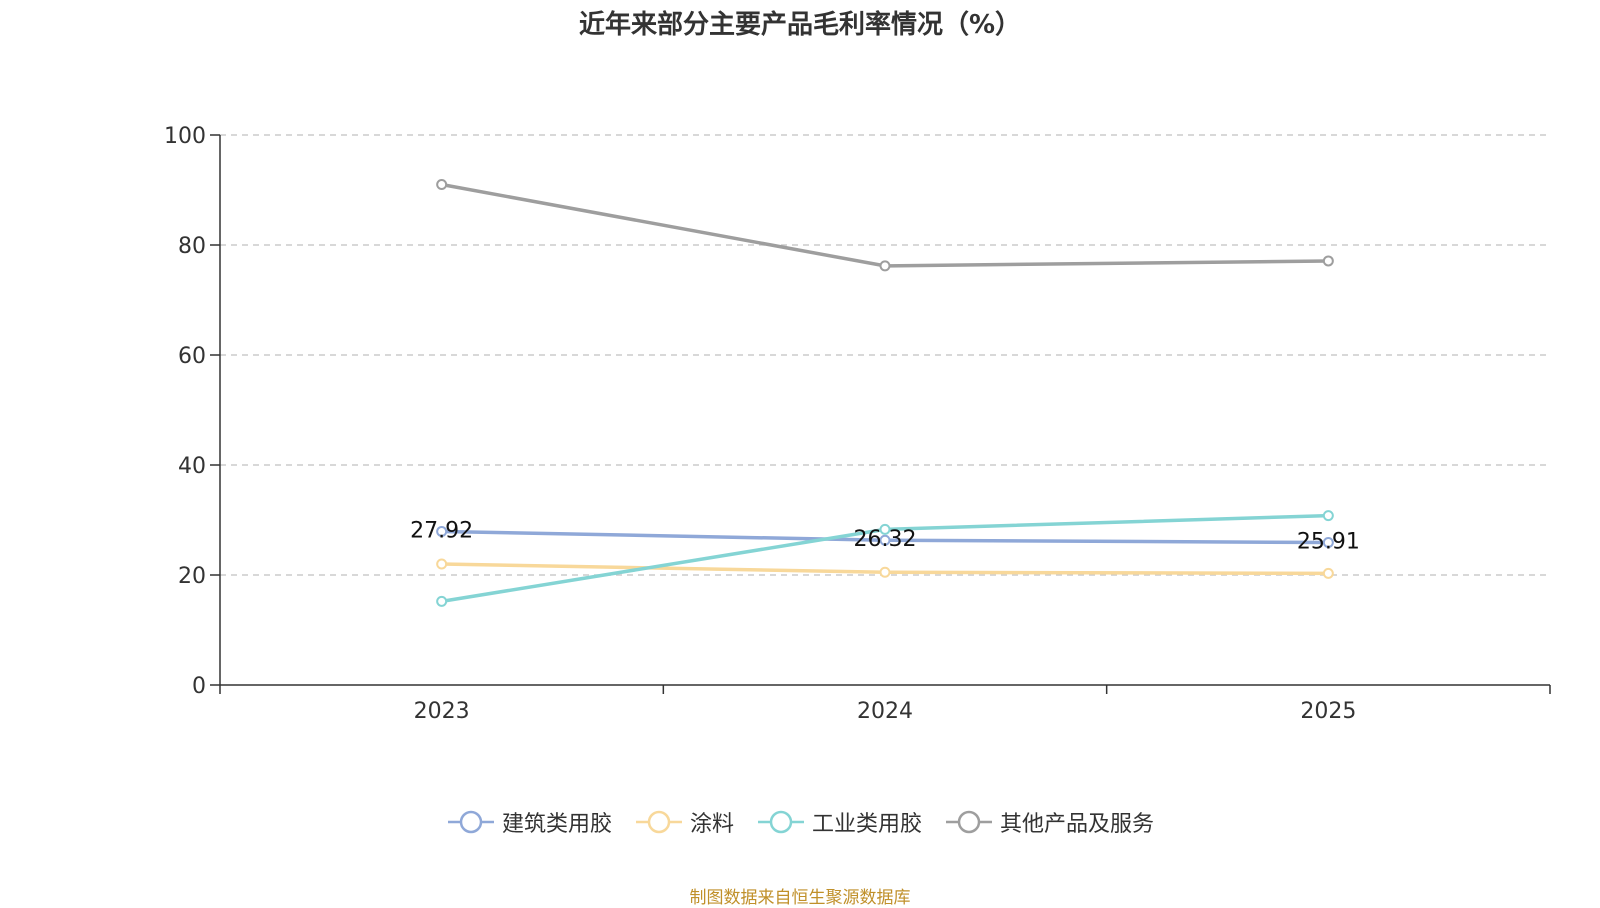 This screenshot has height=908, width=1600. I want to click on legend-item: 涂料, so click(684, 822).